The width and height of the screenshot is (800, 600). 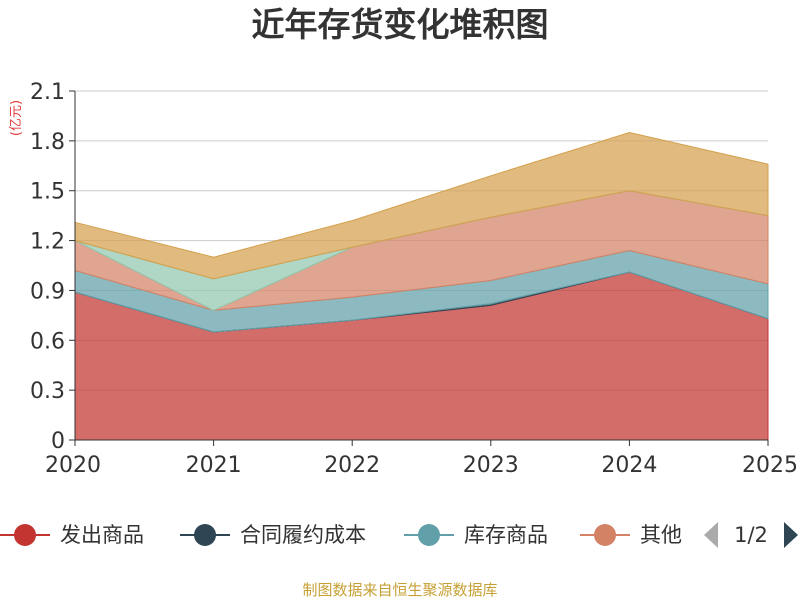 What do you see at coordinates (352, 465) in the screenshot?
I see `x-tick-label: 2022` at bounding box center [352, 465].